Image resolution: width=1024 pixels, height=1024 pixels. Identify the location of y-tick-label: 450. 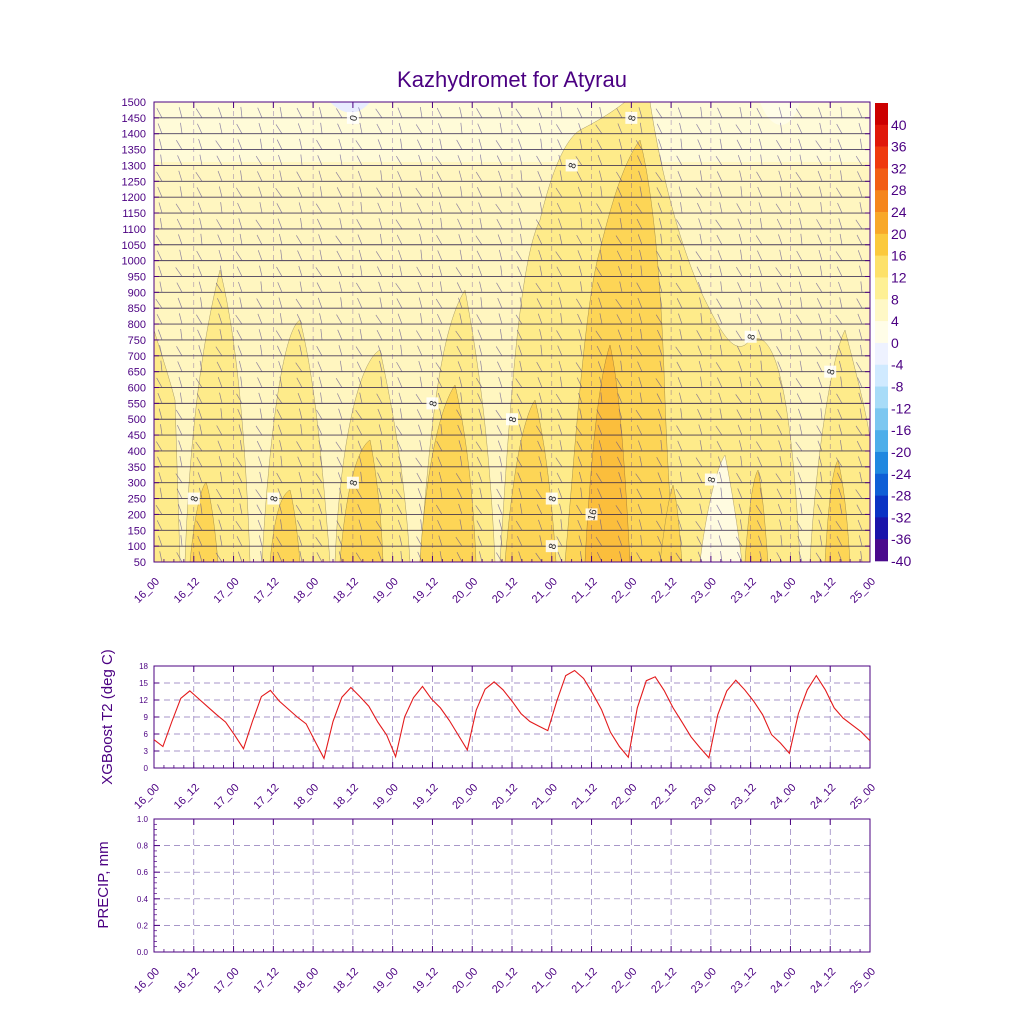
(137, 436).